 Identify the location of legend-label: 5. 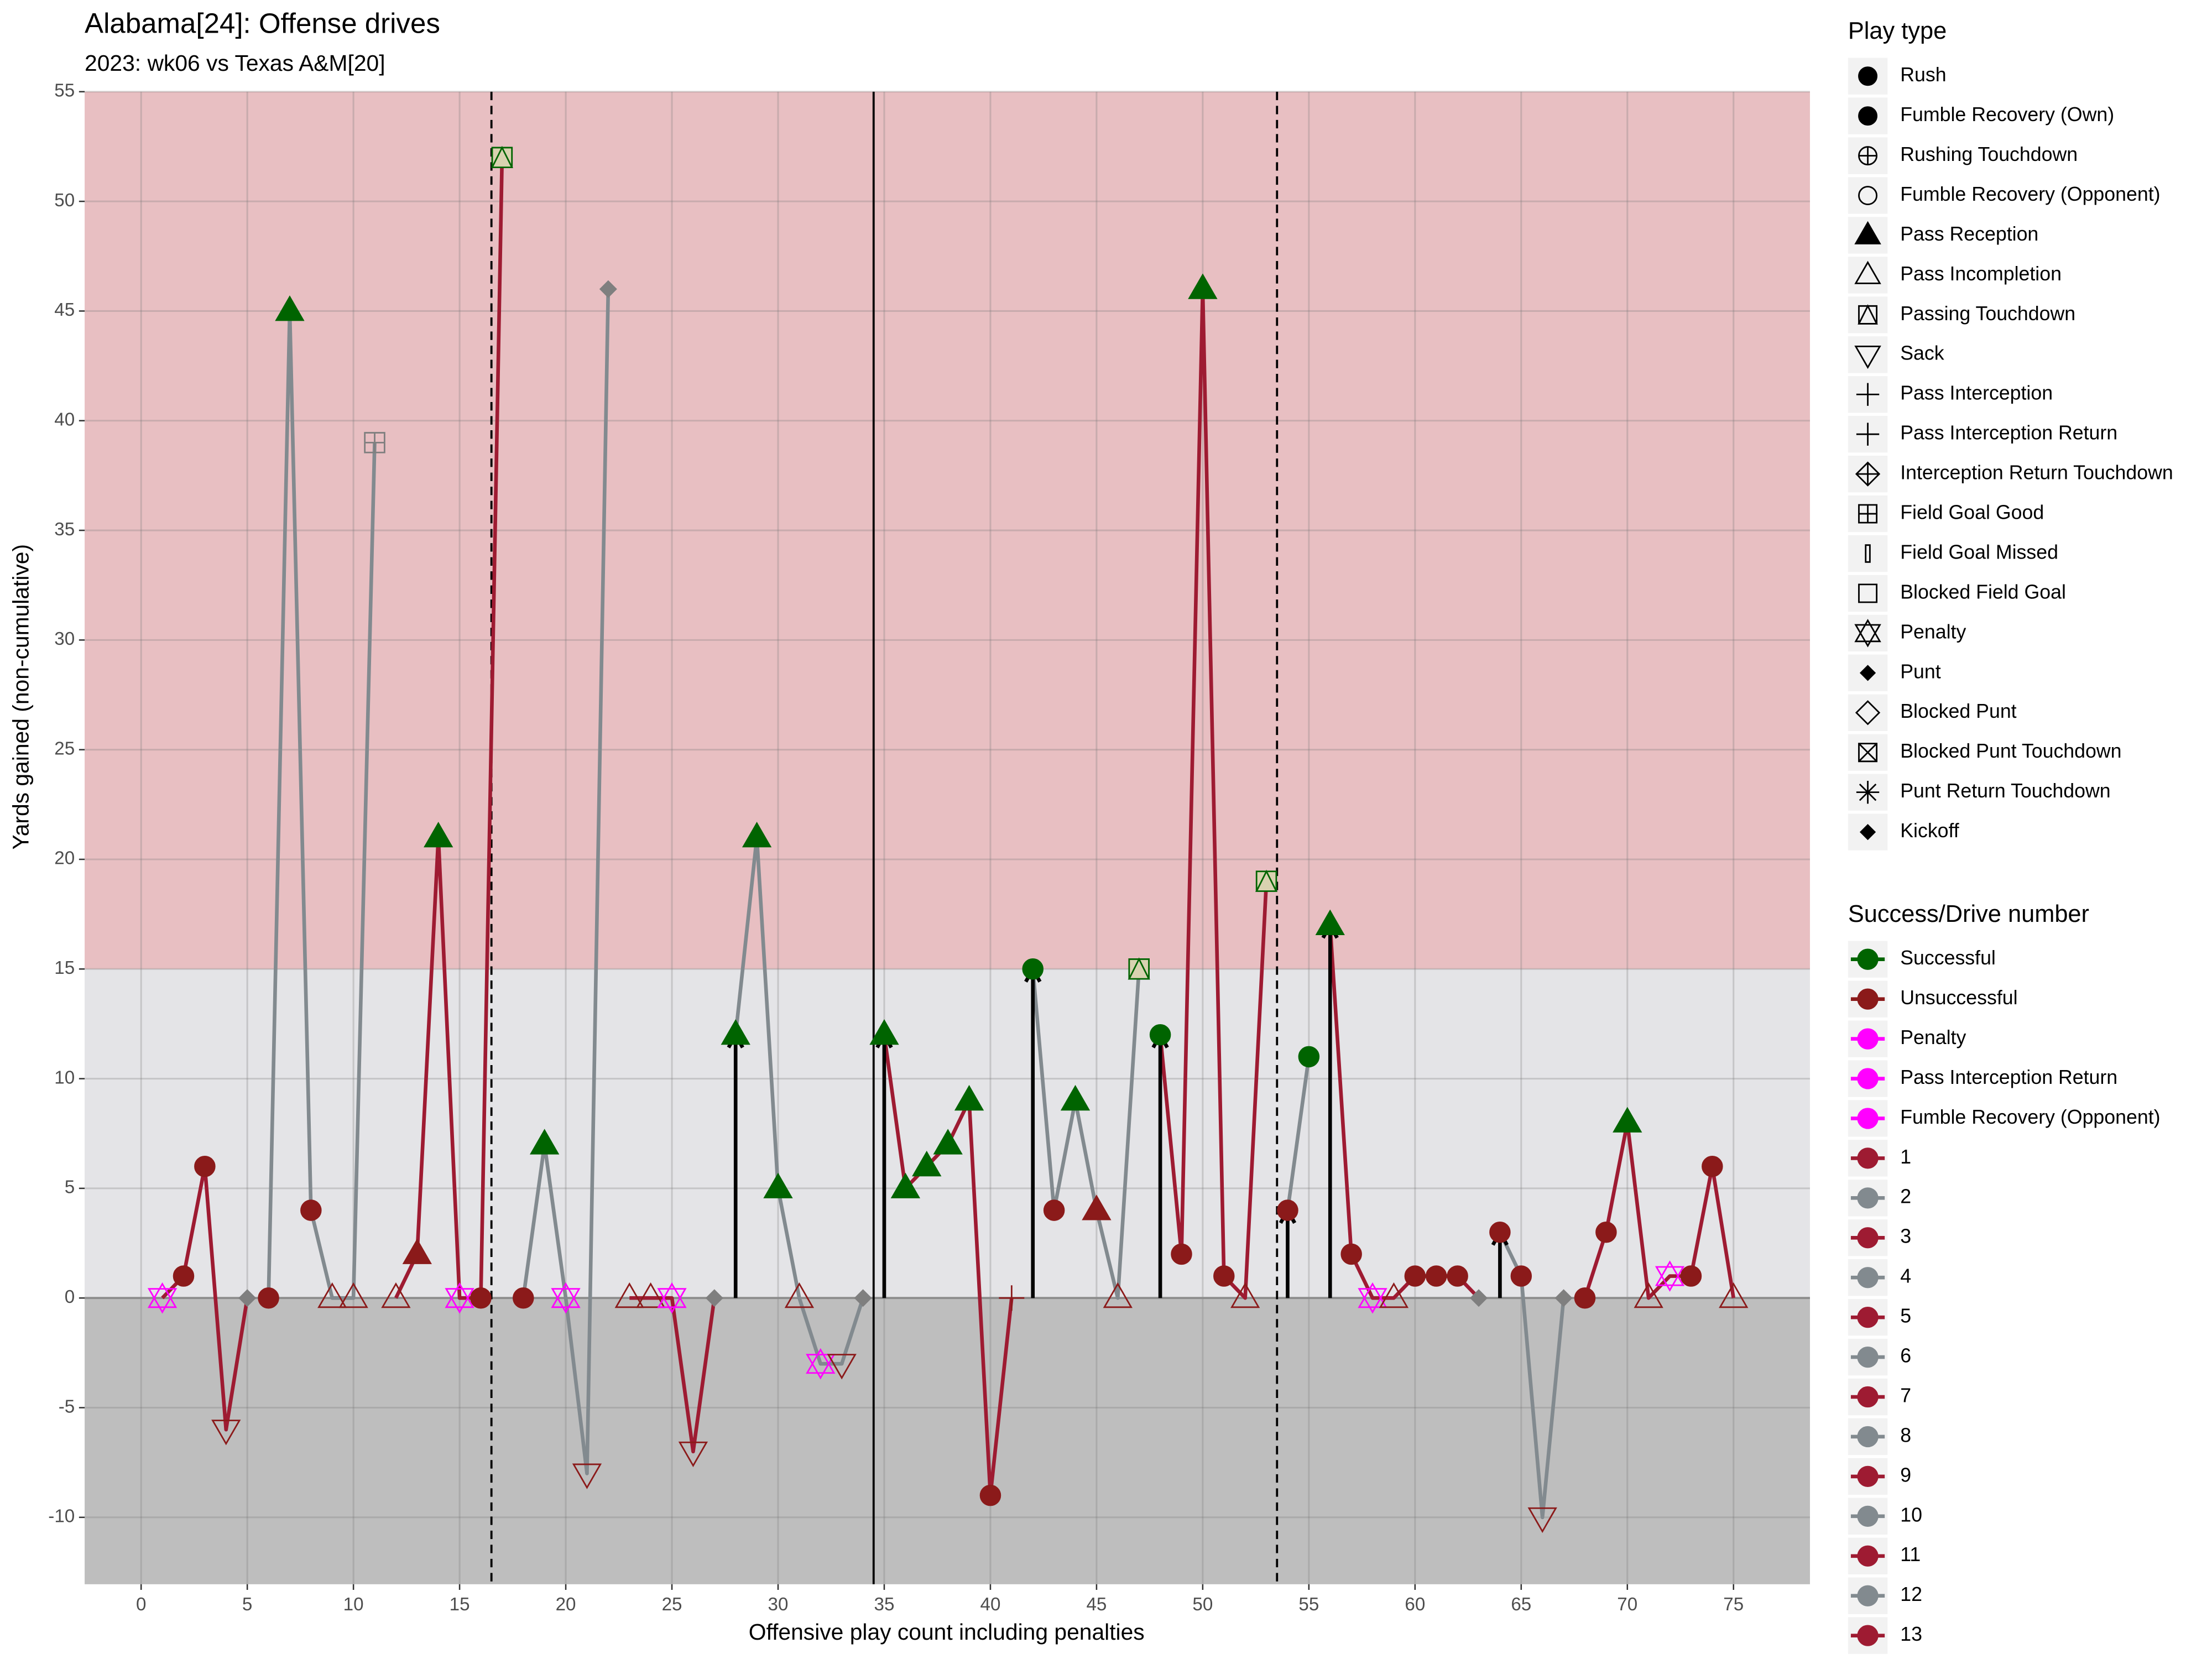
(1906, 1316).